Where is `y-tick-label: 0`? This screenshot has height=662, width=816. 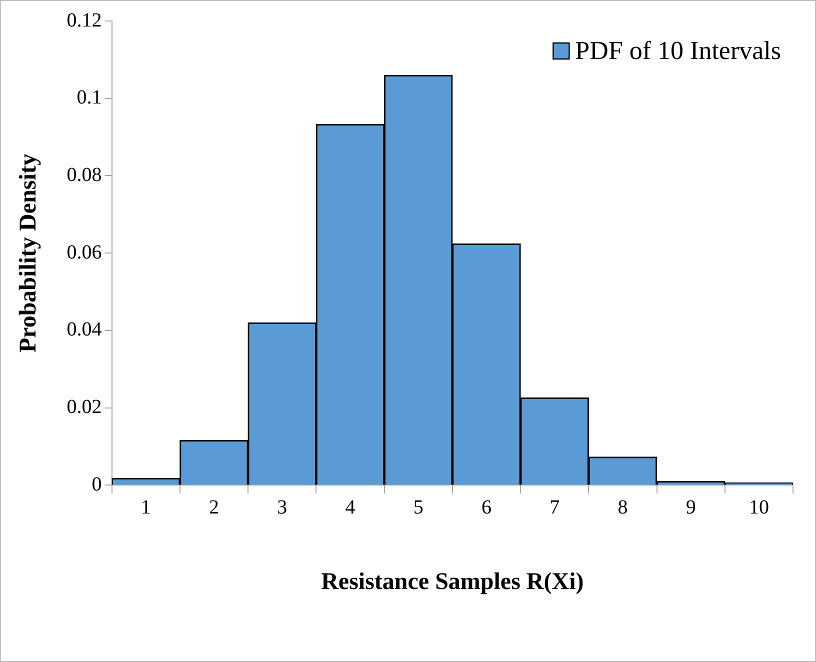
y-tick-label: 0 is located at coordinates (97, 484).